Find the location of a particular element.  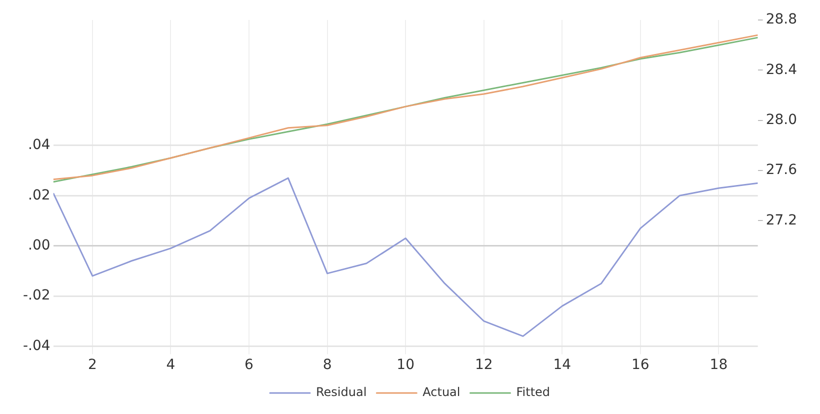

x-tick-label: 6 is located at coordinates (249, 365).